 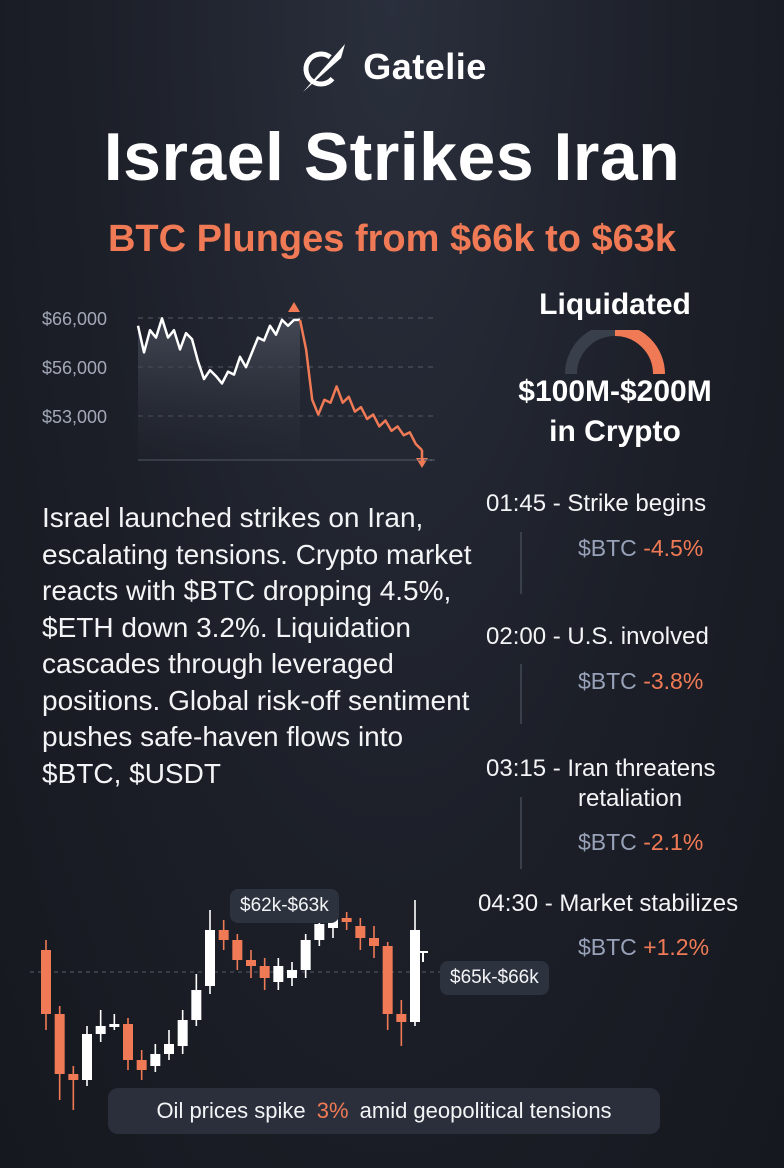 I want to click on brand-name: Gatelie, so click(x=425, y=66).